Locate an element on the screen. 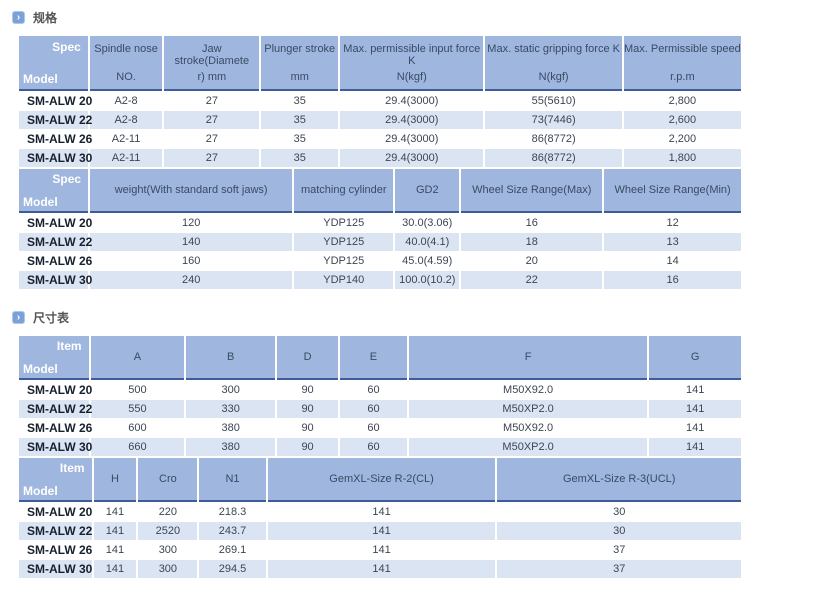 The image size is (818, 602). table-row: SM-ALW 20 A2-8 27 35 29.4(3000) 55(5610) 2,800 is located at coordinates (380, 101).